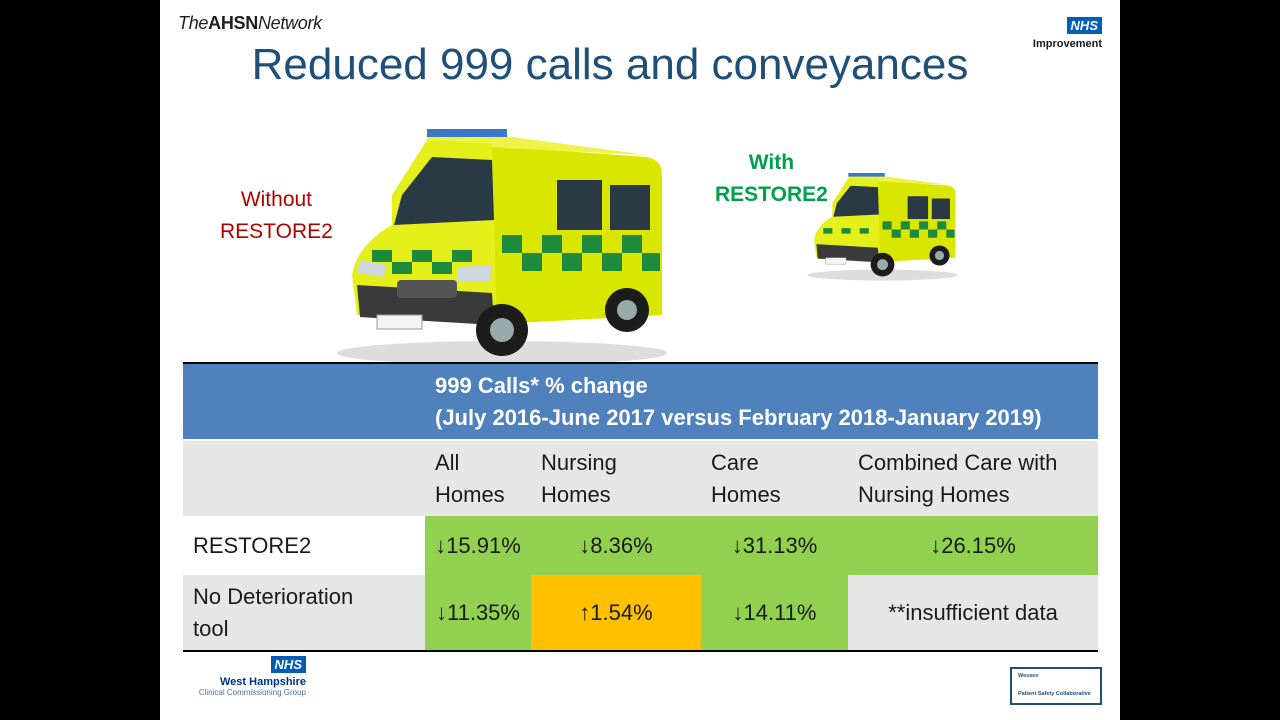  What do you see at coordinates (289, 23) in the screenshot?
I see `ahsn-suffix: Network` at bounding box center [289, 23].